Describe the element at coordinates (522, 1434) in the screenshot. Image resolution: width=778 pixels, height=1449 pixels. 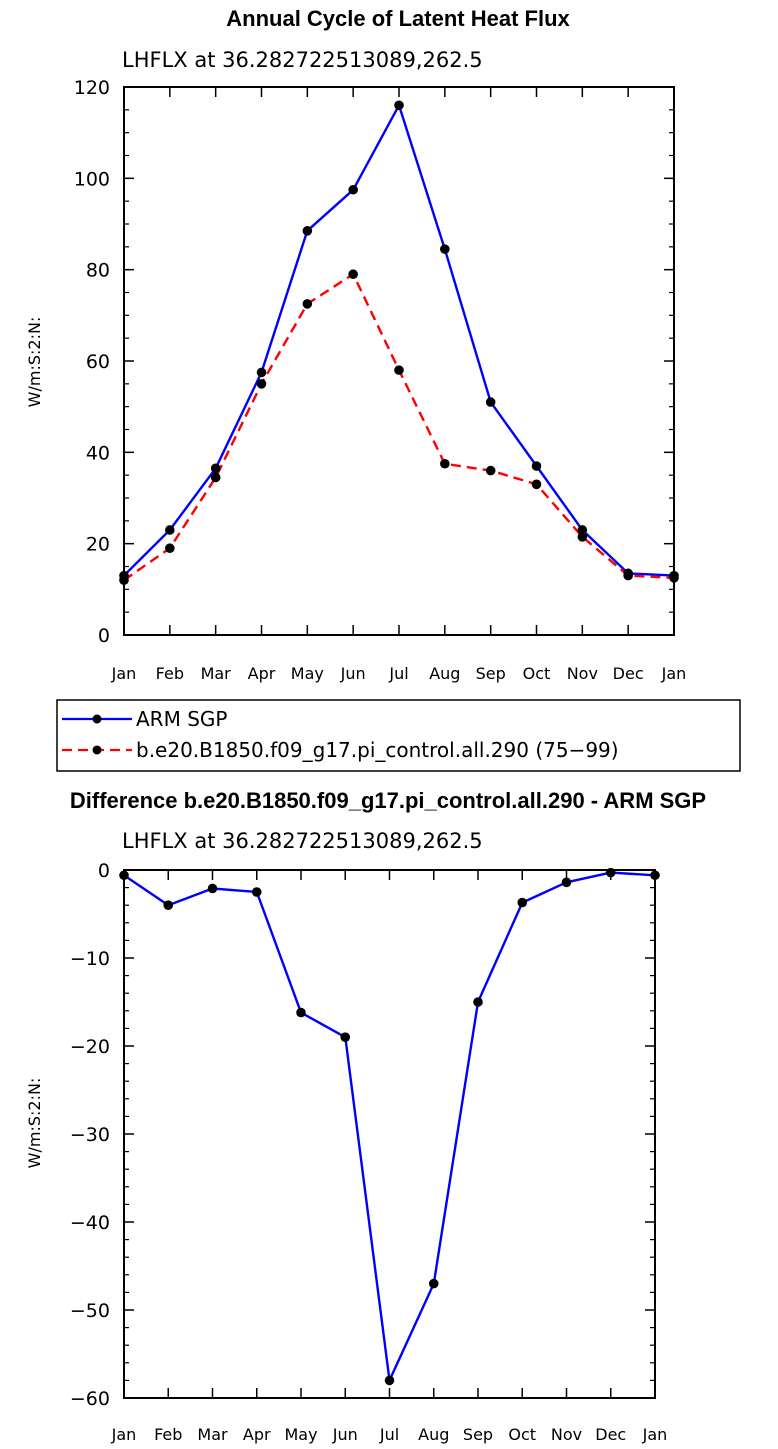
I see `bottom-xtick-label: Oct` at that location.